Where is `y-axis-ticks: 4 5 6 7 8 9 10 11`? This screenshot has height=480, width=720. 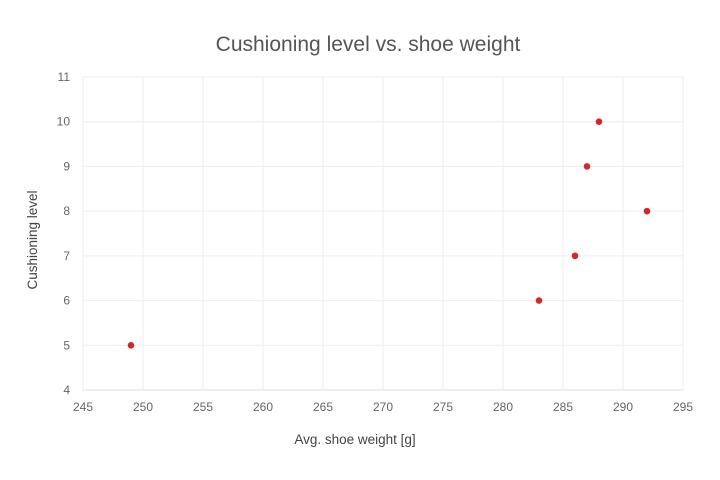
y-axis-ticks: 4 5 6 7 8 9 10 11 is located at coordinates (64, 233).